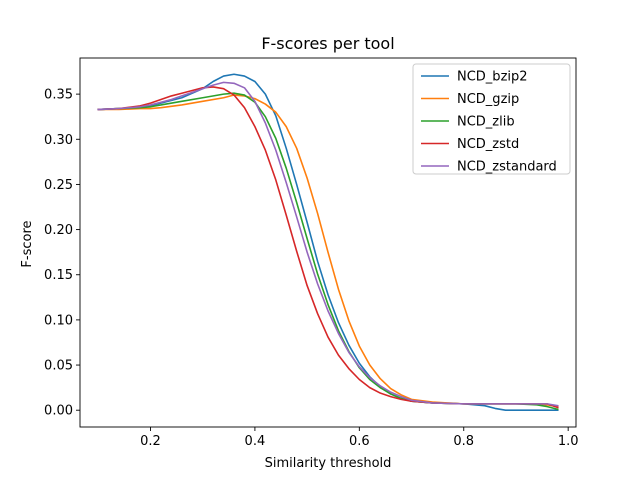  Describe the element at coordinates (463, 441) in the screenshot. I see `x-tick-label: 0.8` at that location.